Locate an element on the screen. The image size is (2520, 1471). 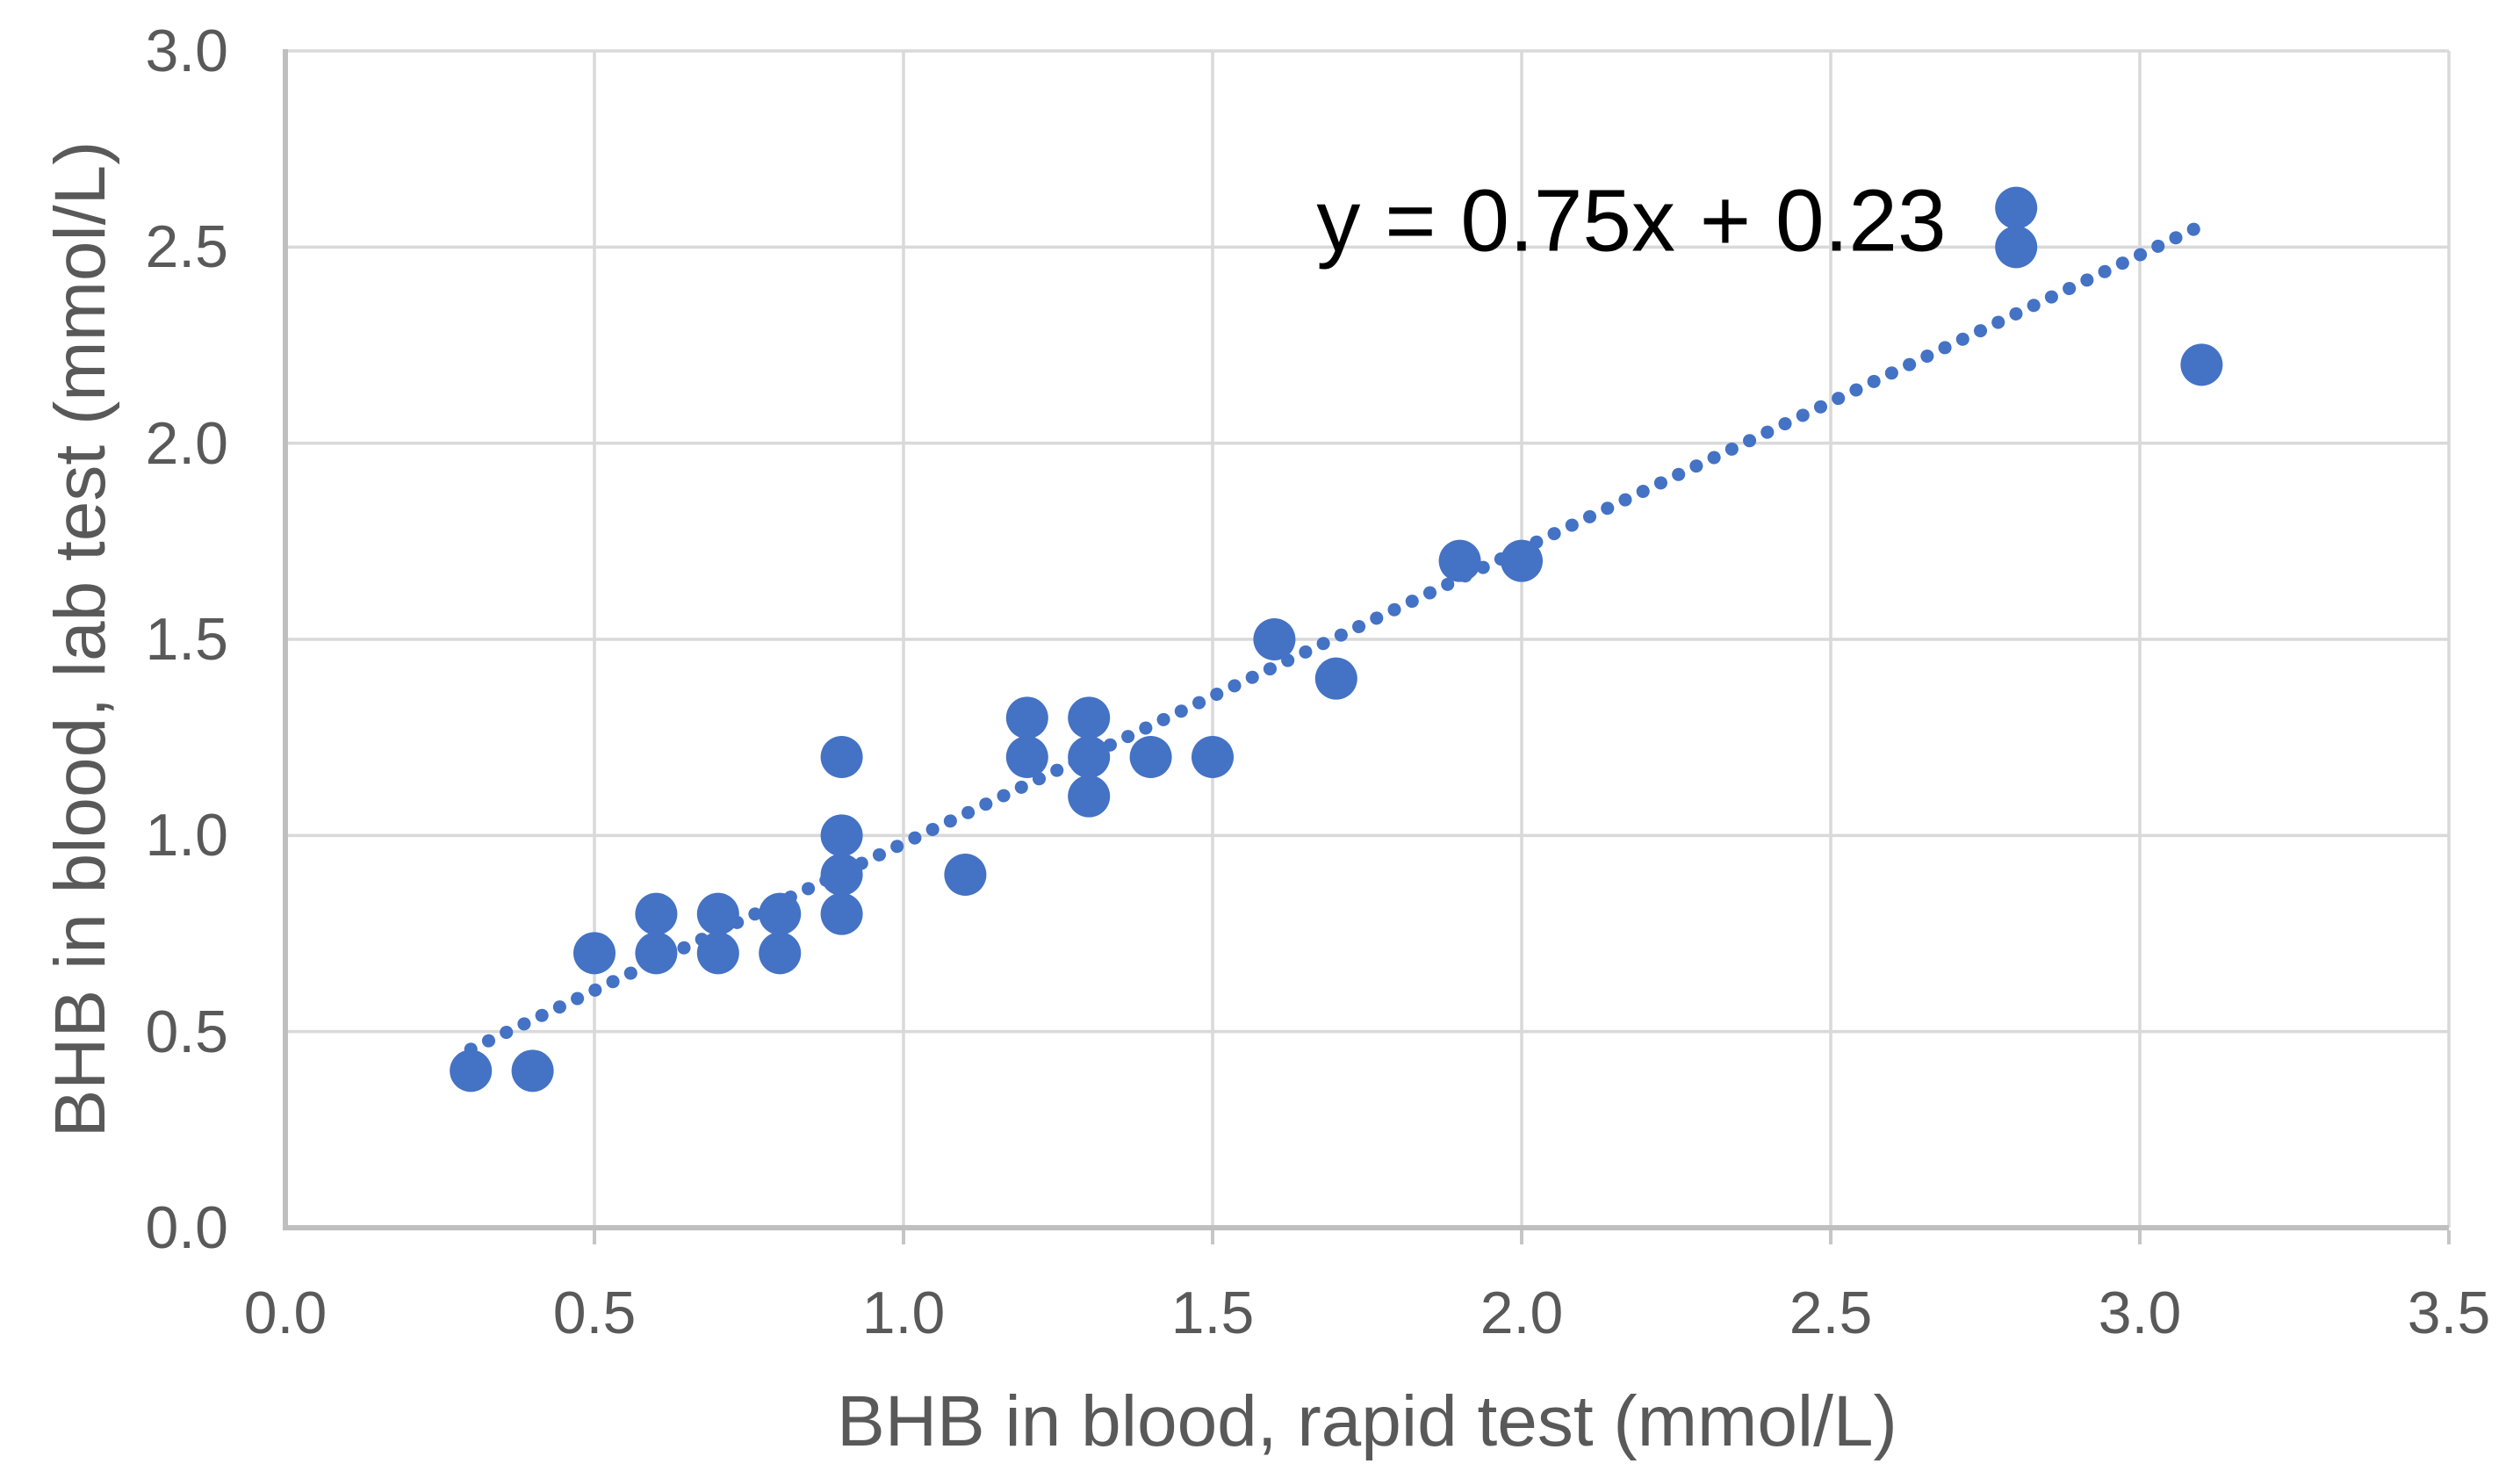
x-axis-title: BHB in blood, rapid test (mmol/L) is located at coordinates (1367, 1421).